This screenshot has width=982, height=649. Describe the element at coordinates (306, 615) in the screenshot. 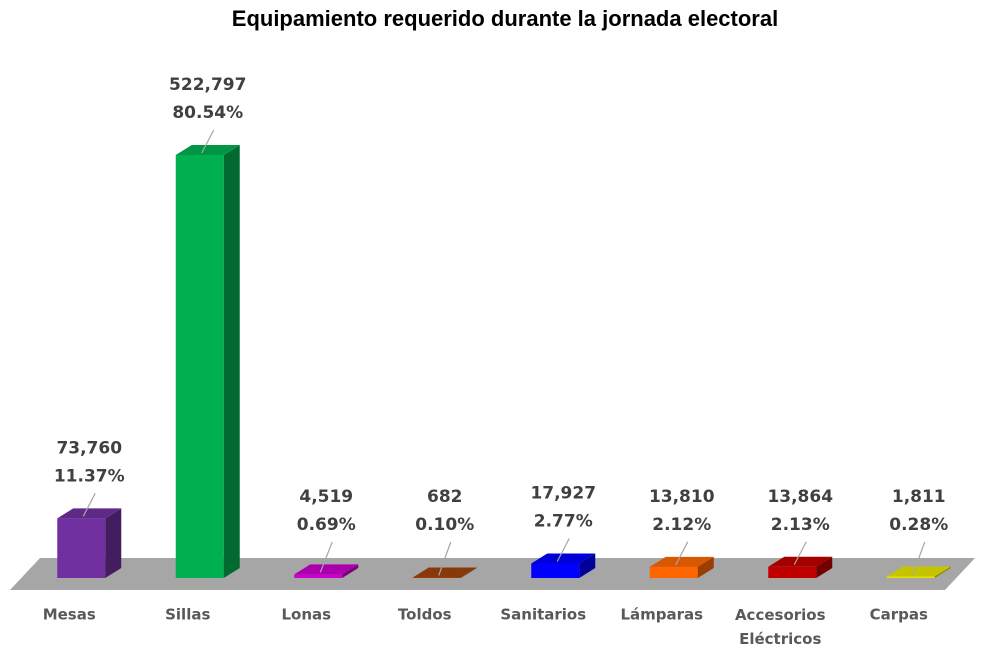

I see `x-tick-label: Lonas` at that location.